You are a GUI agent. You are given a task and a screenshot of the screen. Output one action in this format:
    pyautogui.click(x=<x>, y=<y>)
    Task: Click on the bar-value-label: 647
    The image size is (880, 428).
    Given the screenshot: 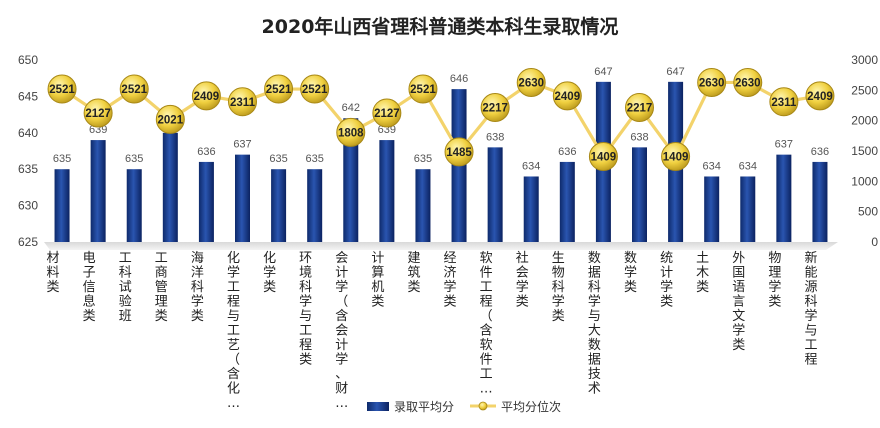 What is the action you would take?
    pyautogui.click(x=675, y=72)
    